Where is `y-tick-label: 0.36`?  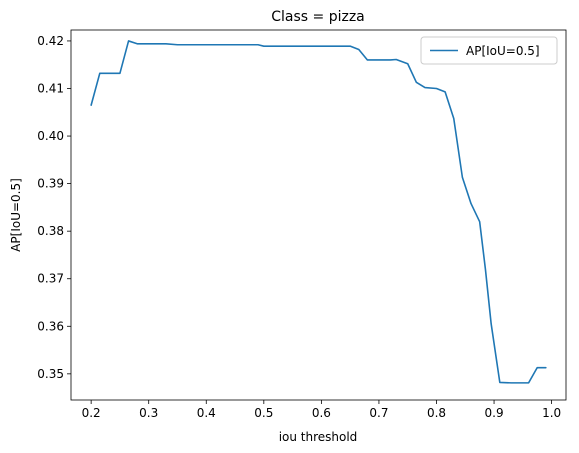
y-tick-label: 0.36 is located at coordinates (50, 326).